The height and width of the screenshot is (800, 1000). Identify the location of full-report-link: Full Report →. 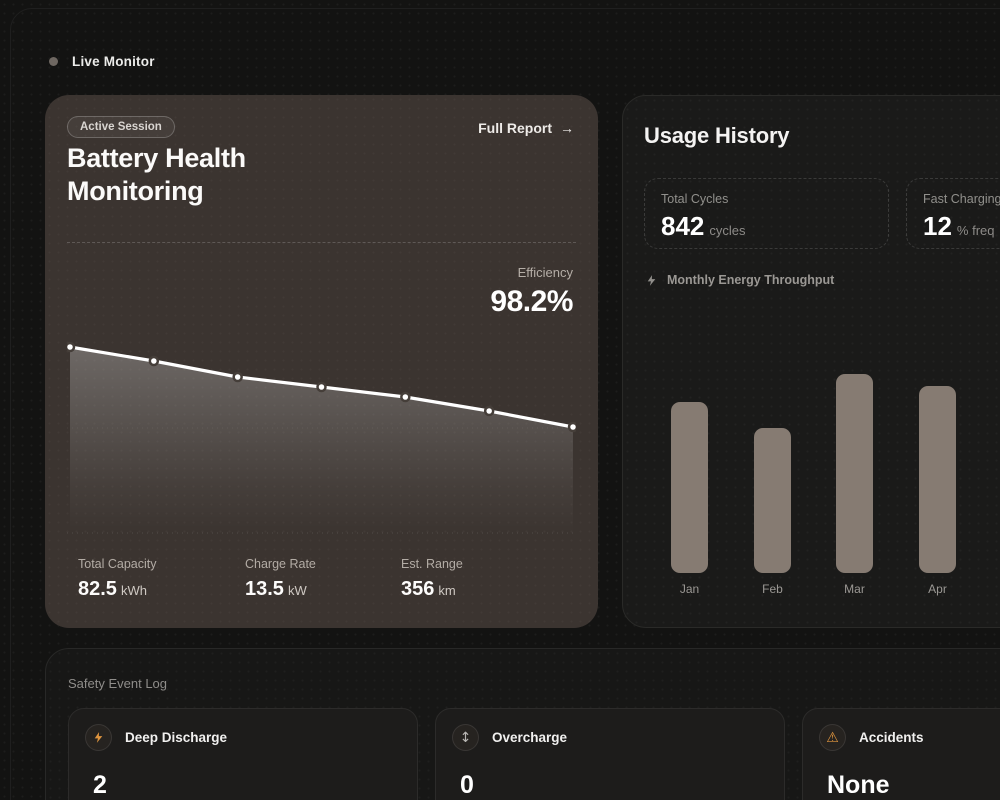
(526, 128).